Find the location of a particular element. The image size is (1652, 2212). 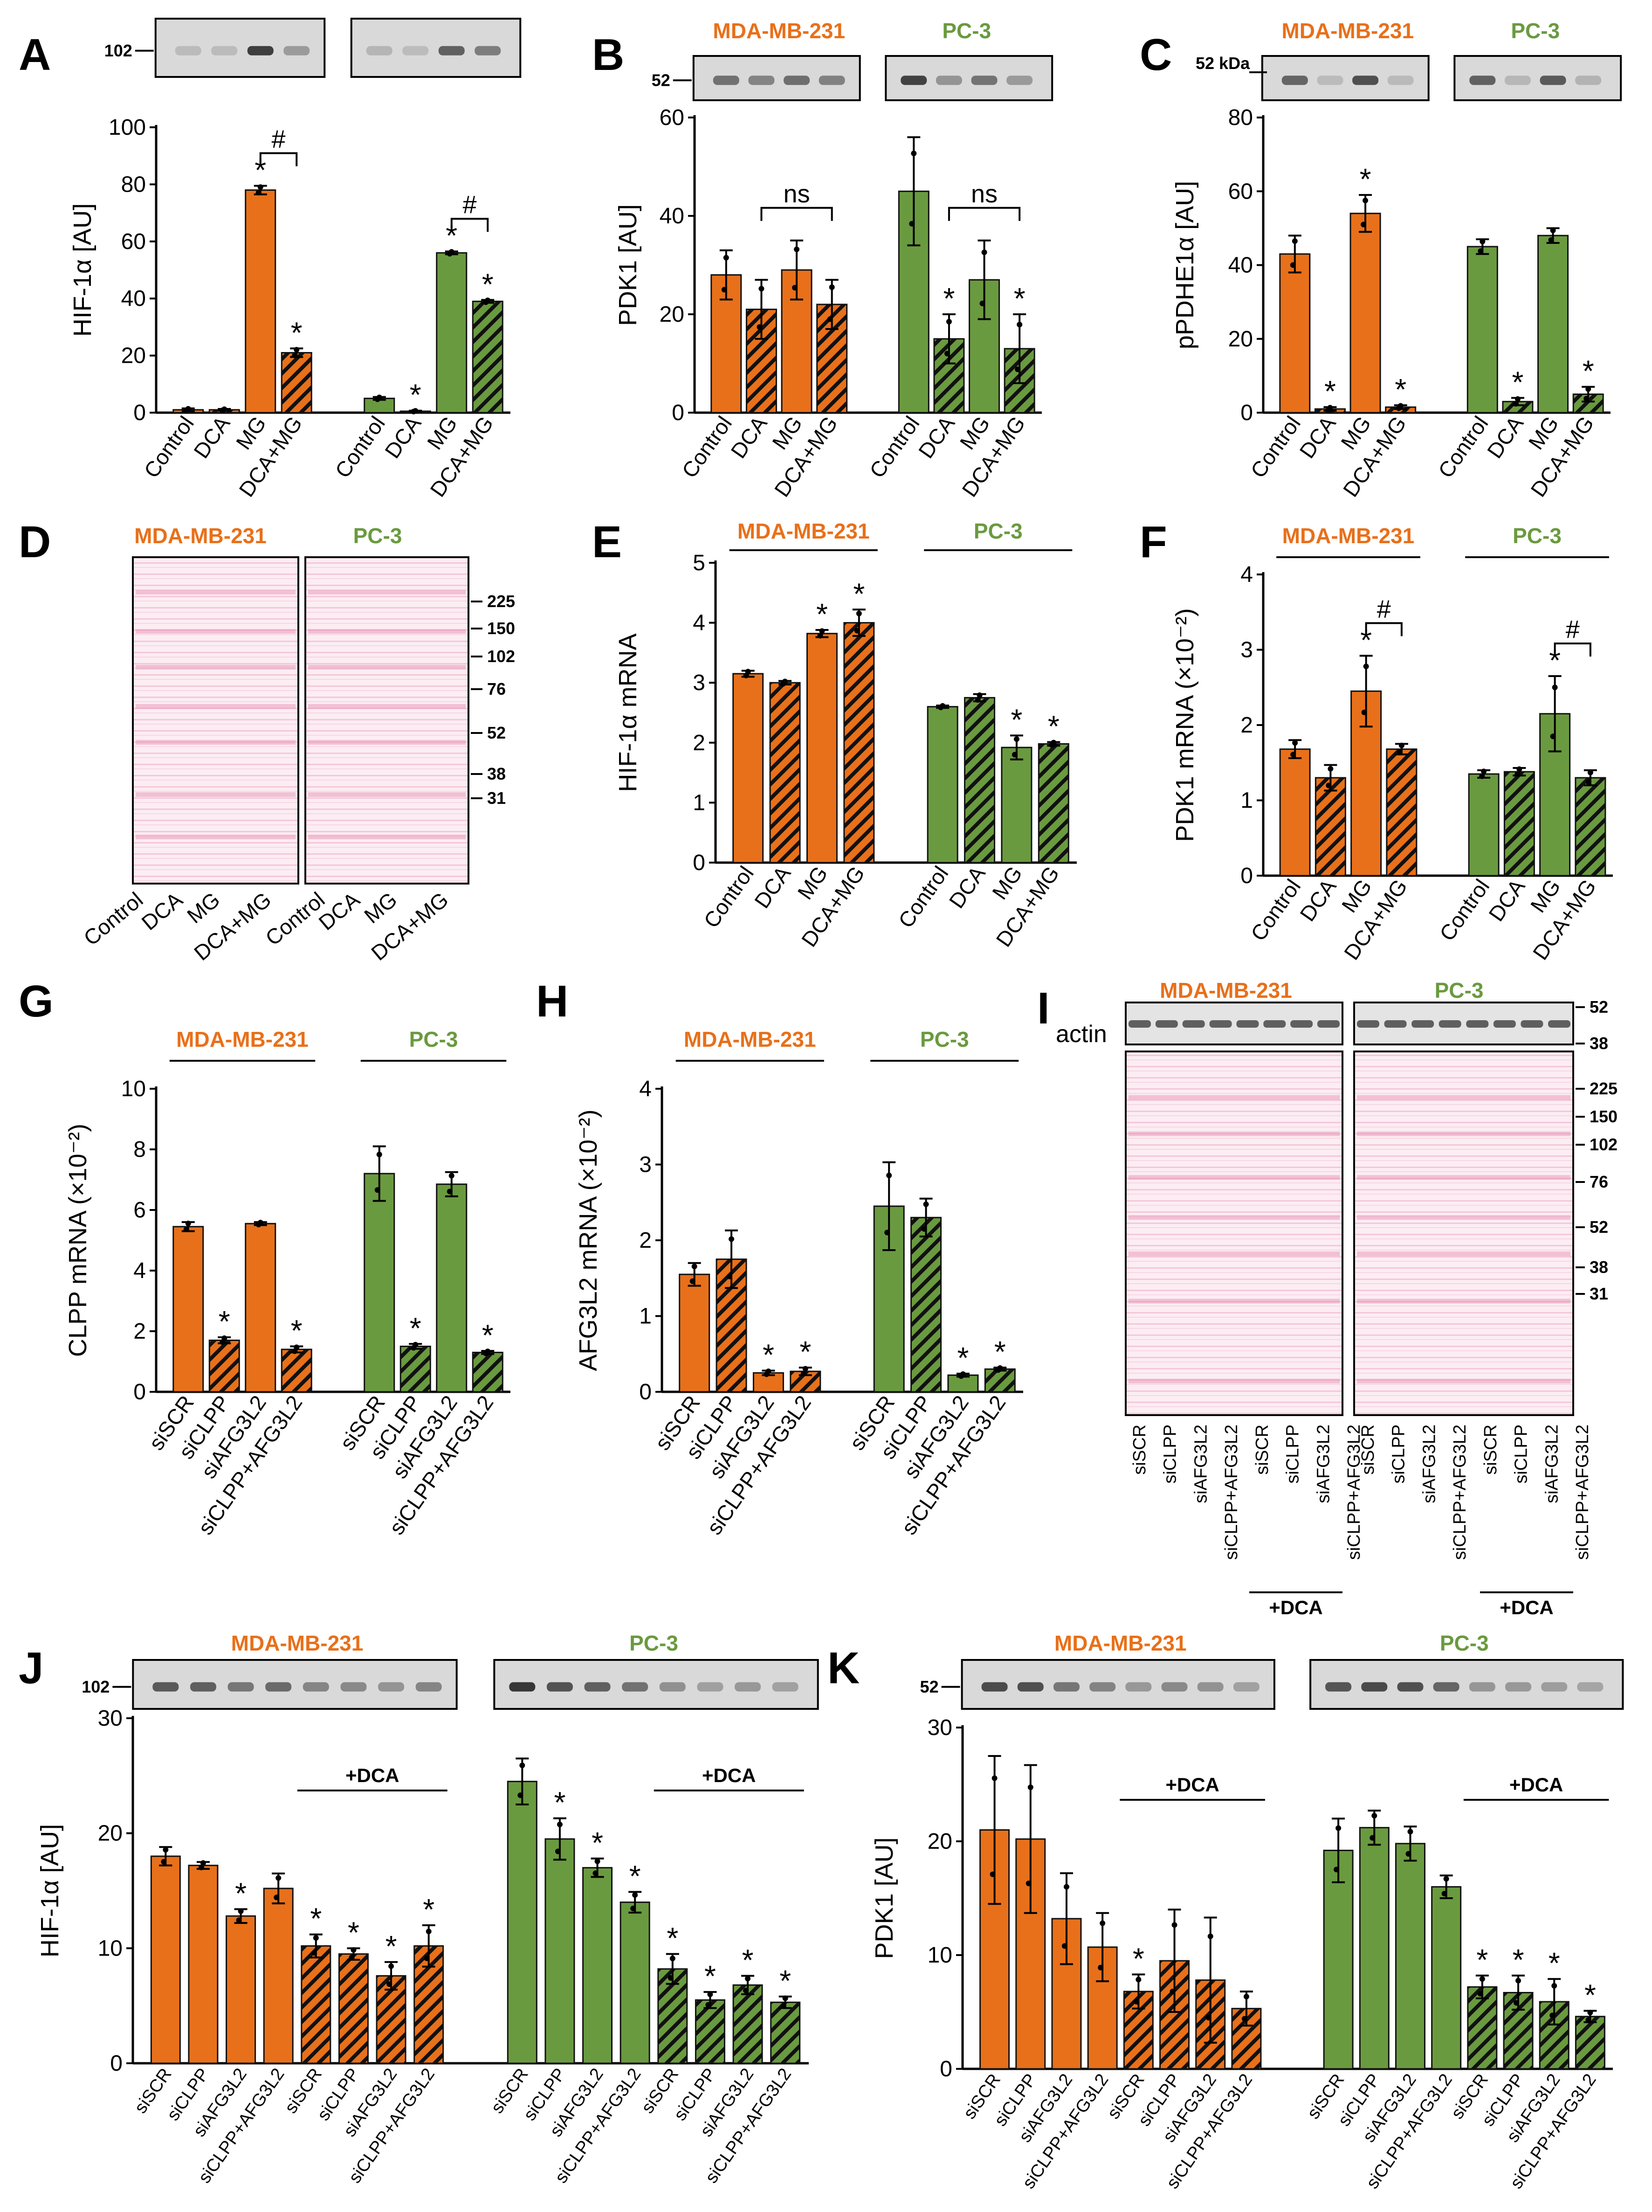

bracket-label: ns is located at coordinates (797, 194).